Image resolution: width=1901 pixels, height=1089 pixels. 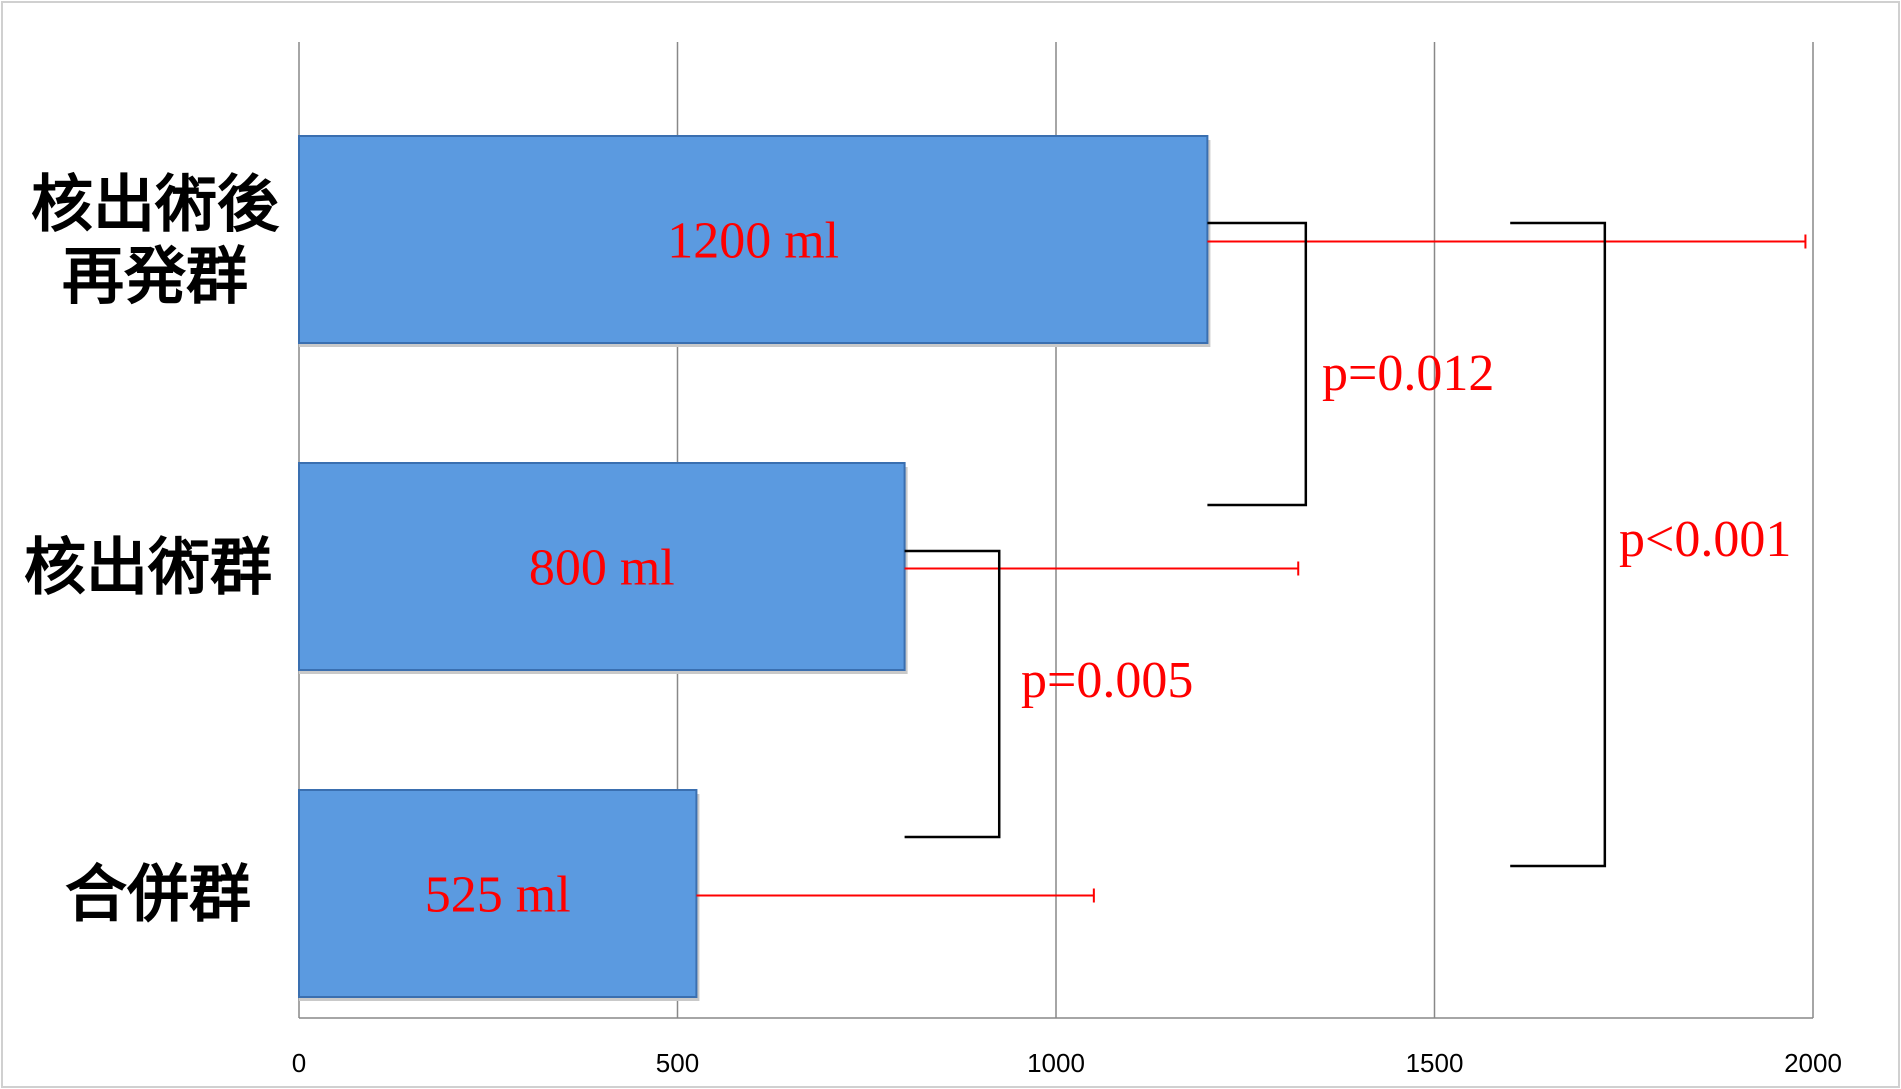 I want to click on category-label: 核出術群, so click(x=148, y=567).